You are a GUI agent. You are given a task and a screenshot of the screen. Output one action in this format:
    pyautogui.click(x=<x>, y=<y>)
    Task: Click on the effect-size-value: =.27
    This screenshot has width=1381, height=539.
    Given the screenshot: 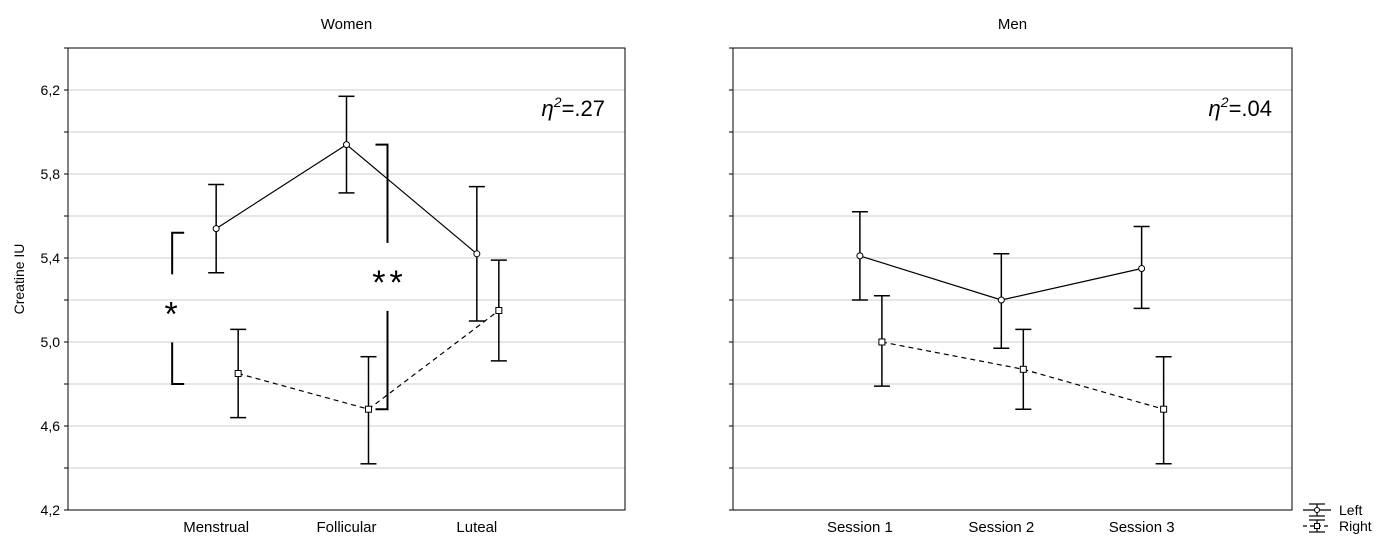 What is the action you would take?
    pyautogui.click(x=583, y=108)
    